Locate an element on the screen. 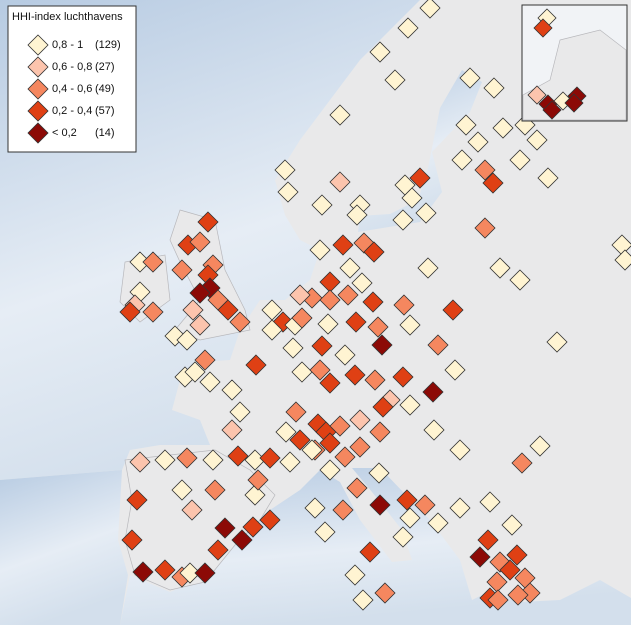  legend-count: (129) is located at coordinates (108, 45).